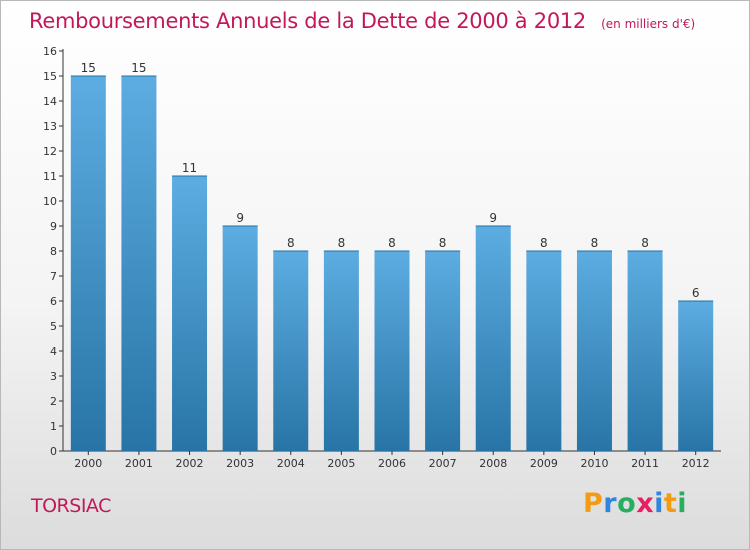 The image size is (750, 550). I want to click on x-tick-label: 2006, so click(392, 463).